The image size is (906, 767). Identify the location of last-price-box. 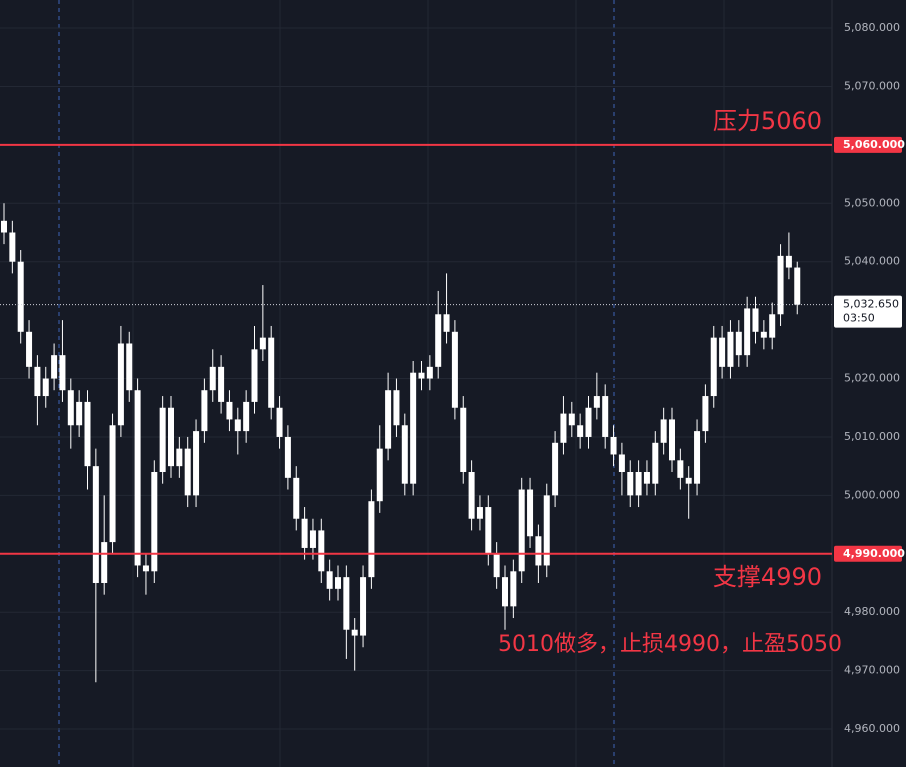
(868, 311).